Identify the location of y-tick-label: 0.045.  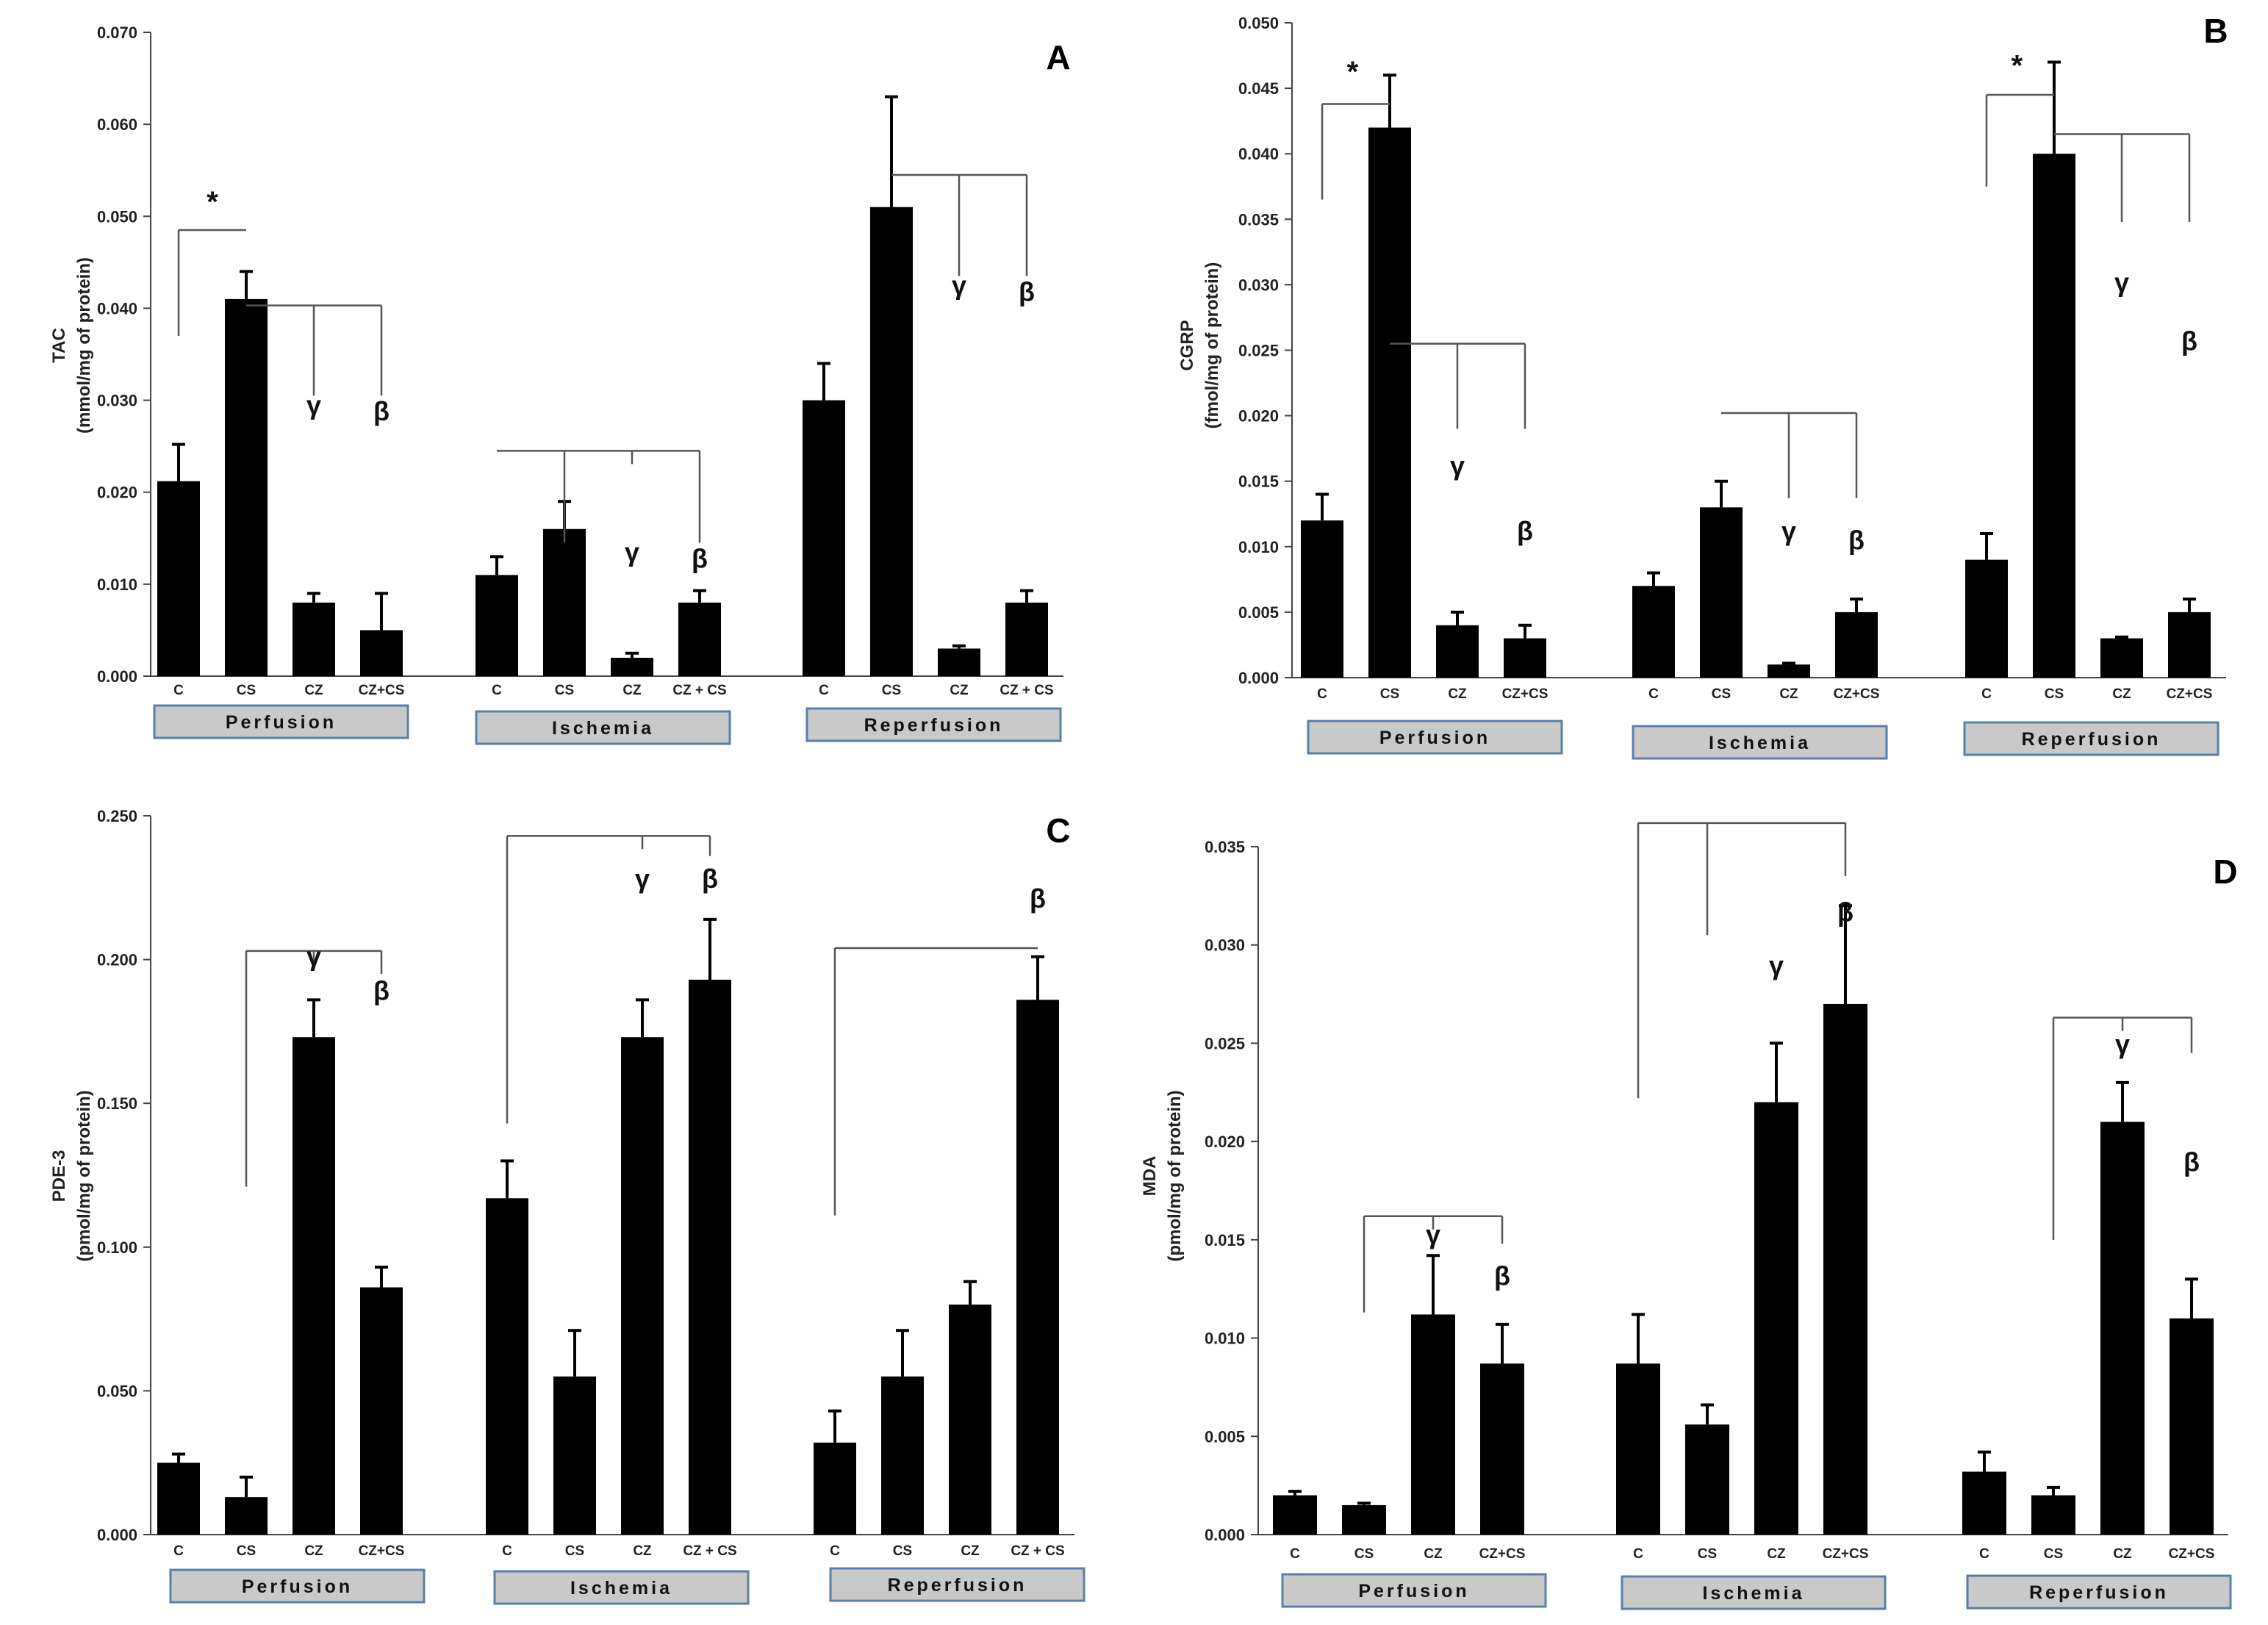
(1258, 88).